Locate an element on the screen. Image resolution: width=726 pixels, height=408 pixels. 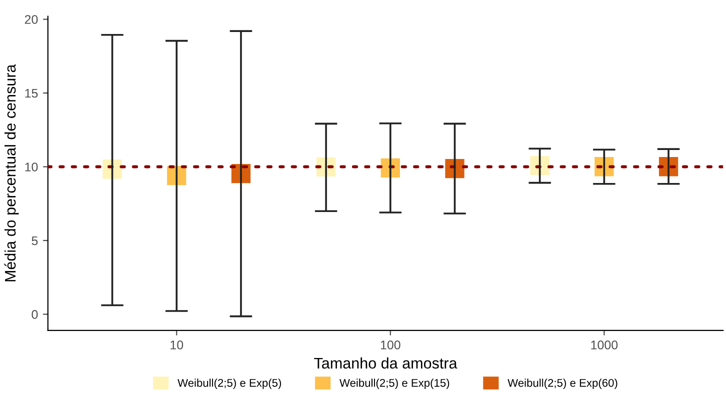
x-axis-title: Tamanho da amostra is located at coordinates (386, 363).